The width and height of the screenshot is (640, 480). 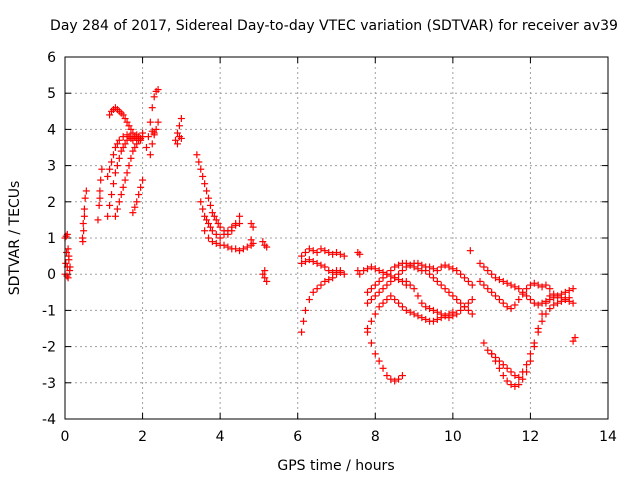 I want to click on x-axis-label: GPS time / hours, so click(x=335, y=466).